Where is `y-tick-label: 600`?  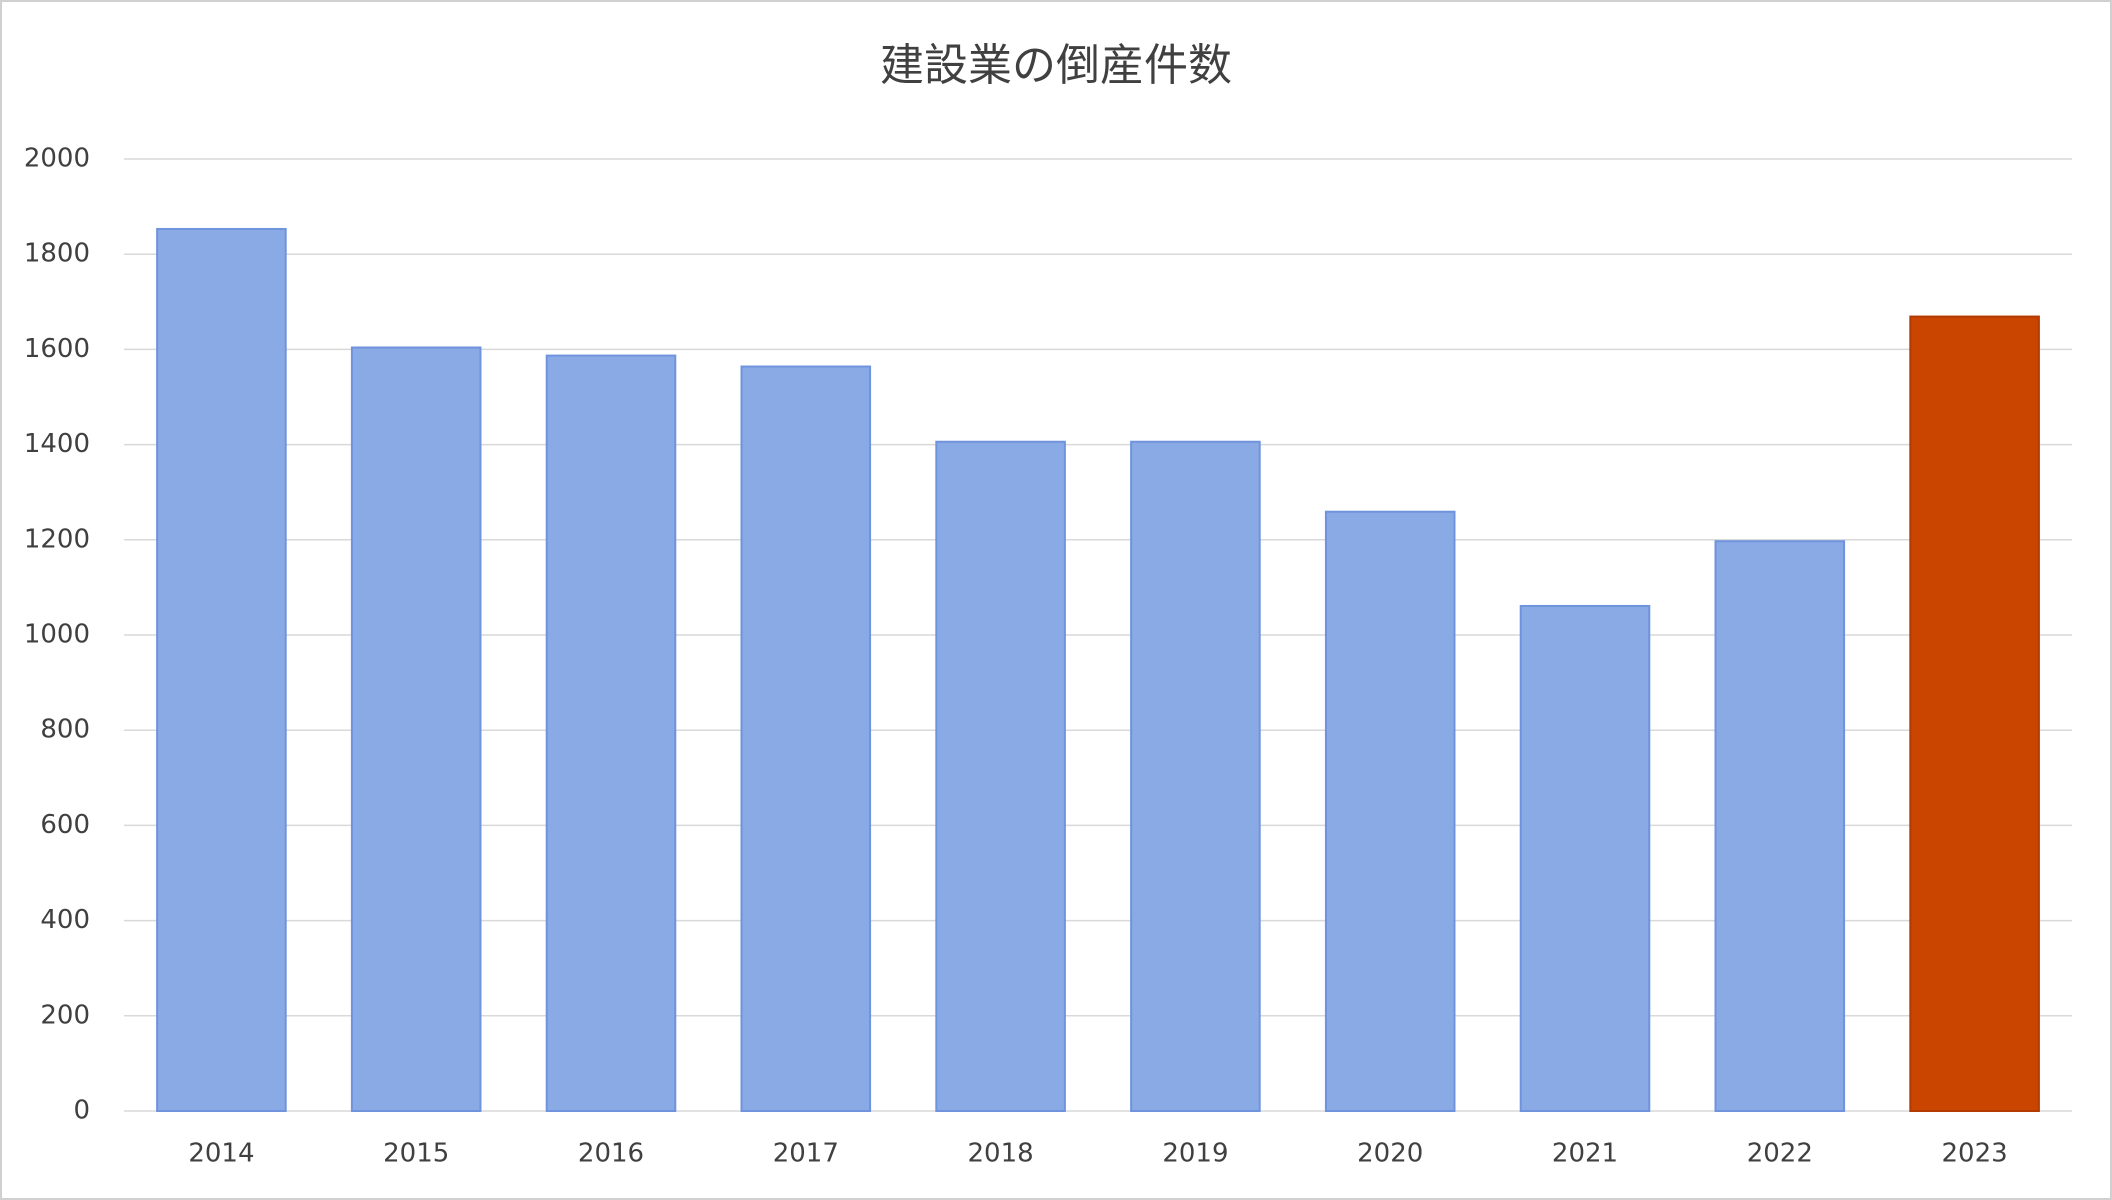 y-tick-label: 600 is located at coordinates (65, 825).